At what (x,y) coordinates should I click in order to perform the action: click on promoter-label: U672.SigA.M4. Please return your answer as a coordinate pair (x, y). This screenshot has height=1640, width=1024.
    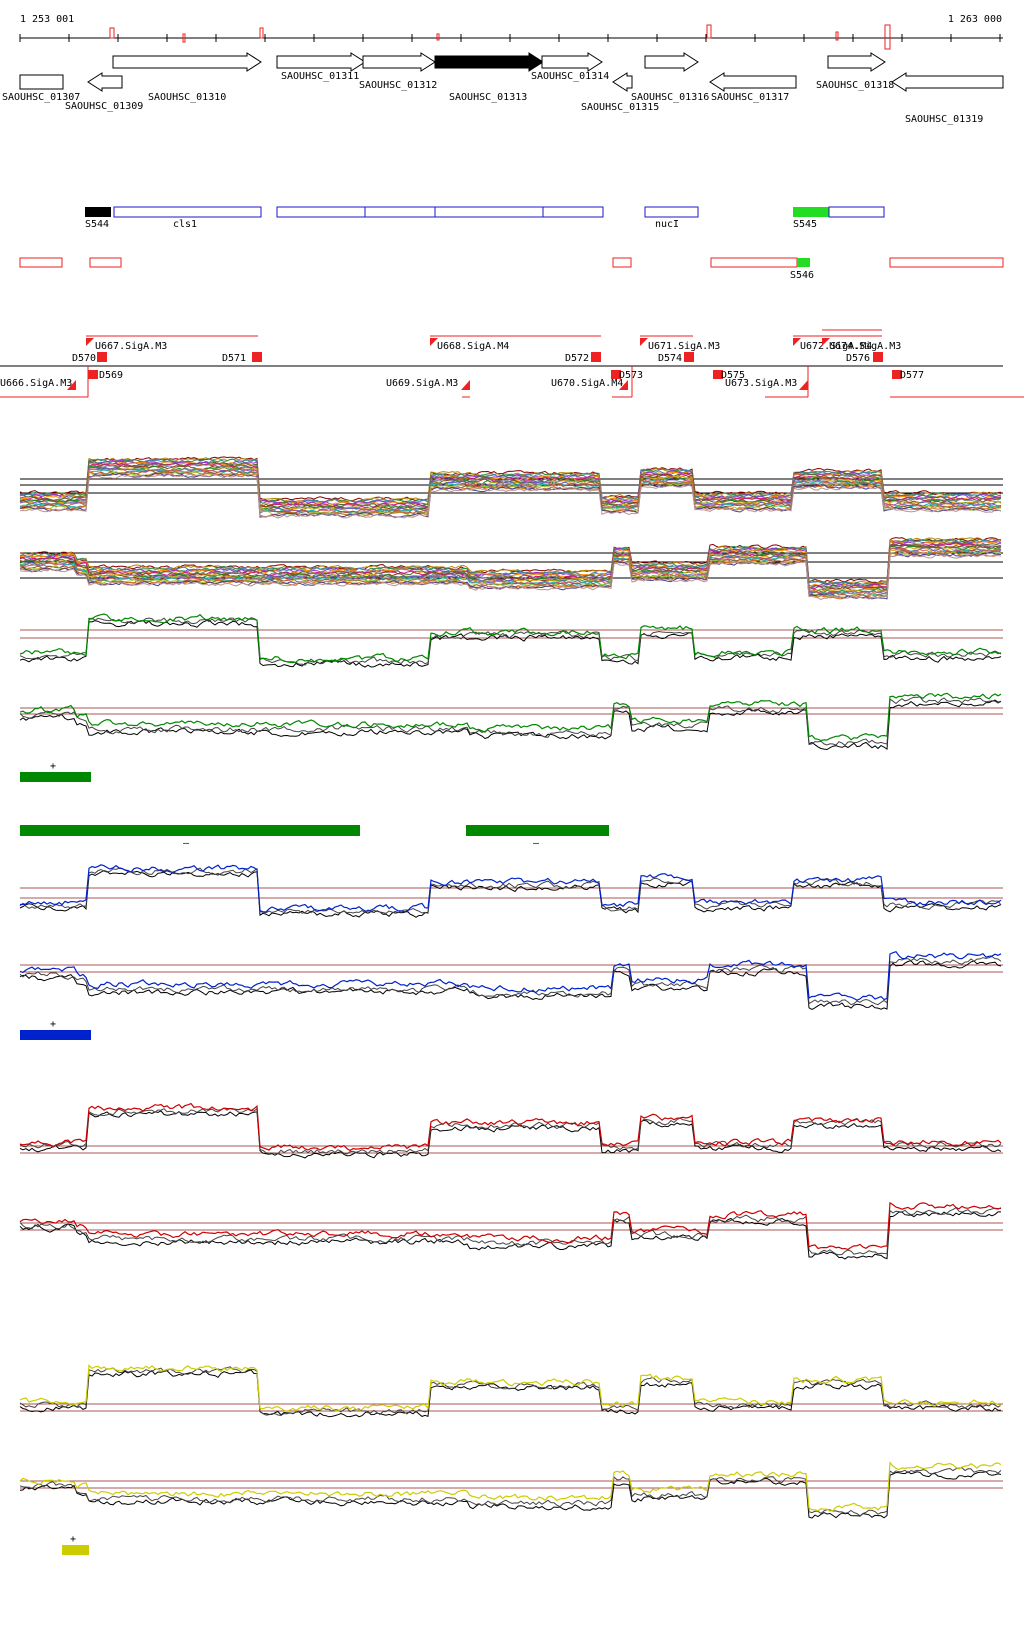
    Looking at the image, I should click on (836, 346).